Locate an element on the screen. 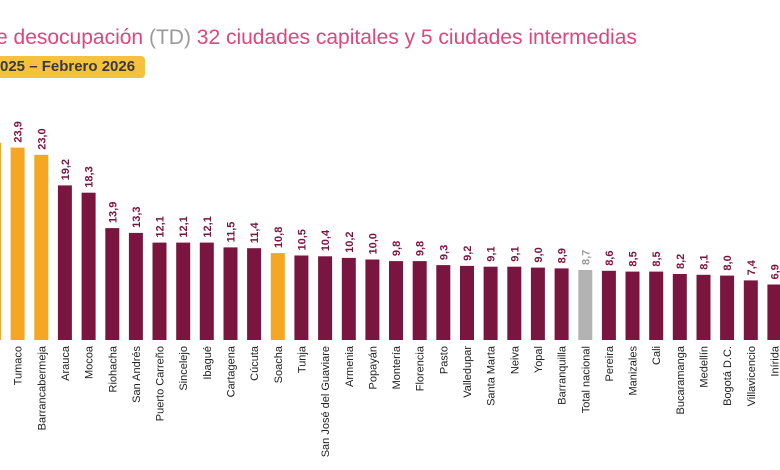 The image size is (780, 470). category-label-9: Ibagué is located at coordinates (208, 363).